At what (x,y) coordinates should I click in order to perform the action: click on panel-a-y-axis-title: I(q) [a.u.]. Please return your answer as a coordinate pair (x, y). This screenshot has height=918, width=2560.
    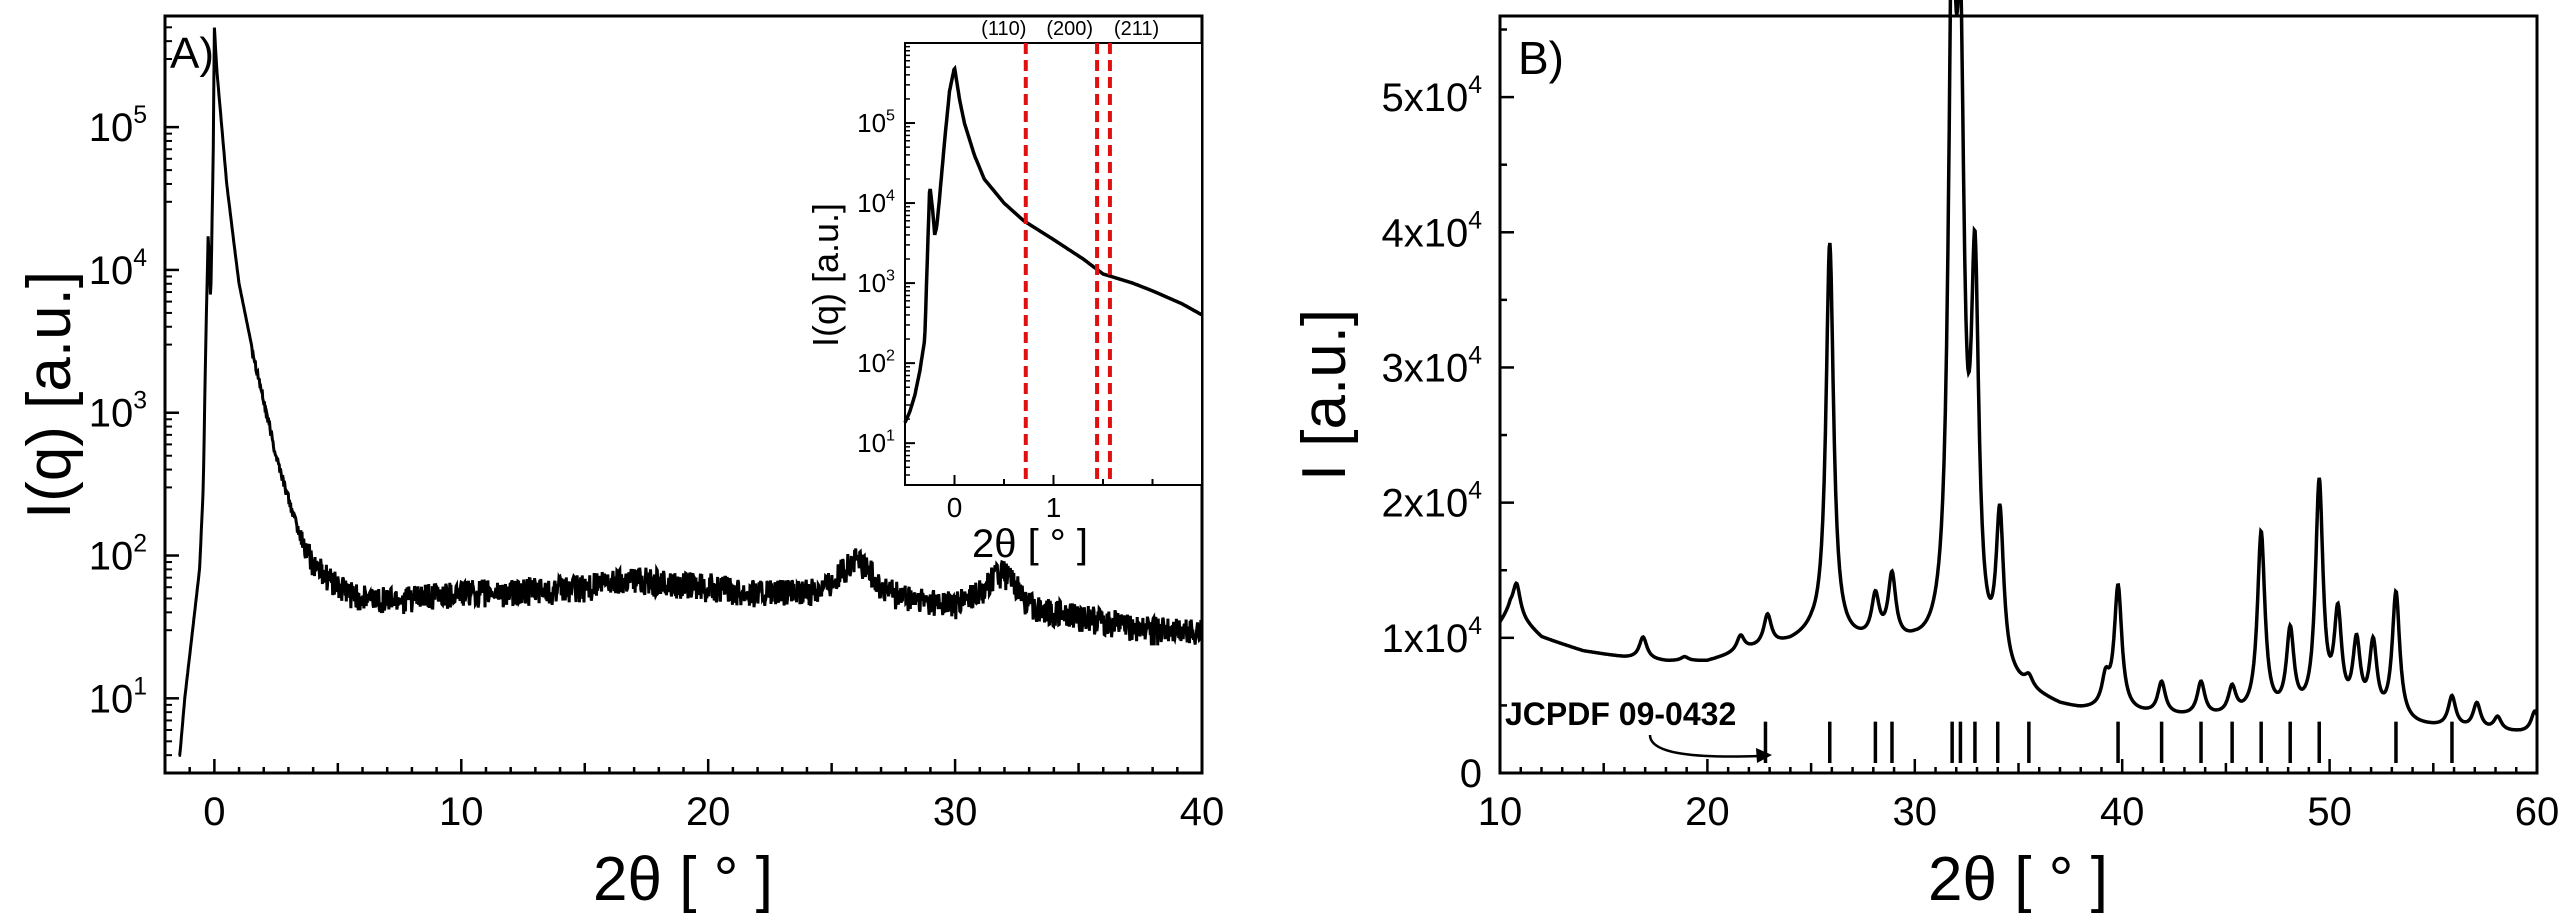
    Looking at the image, I should click on (49, 395).